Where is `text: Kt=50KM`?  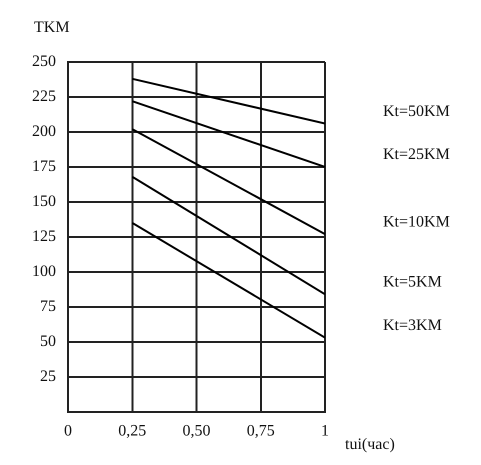
text: Kt=50KM is located at coordinates (416, 111).